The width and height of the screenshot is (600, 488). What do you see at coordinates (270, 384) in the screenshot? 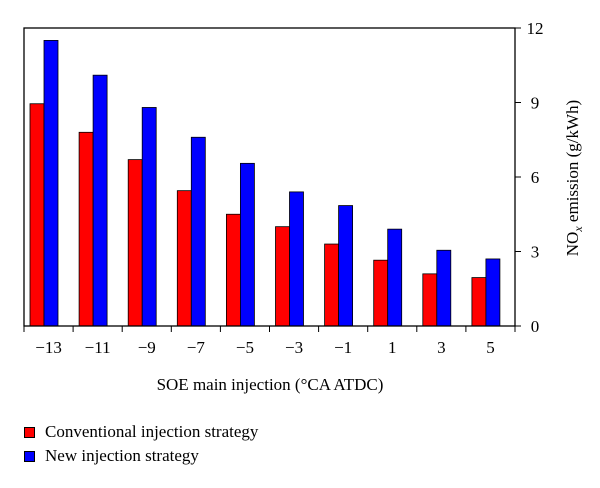
I see `x-axis-label: SOE main injection (°CA ATDC)` at bounding box center [270, 384].